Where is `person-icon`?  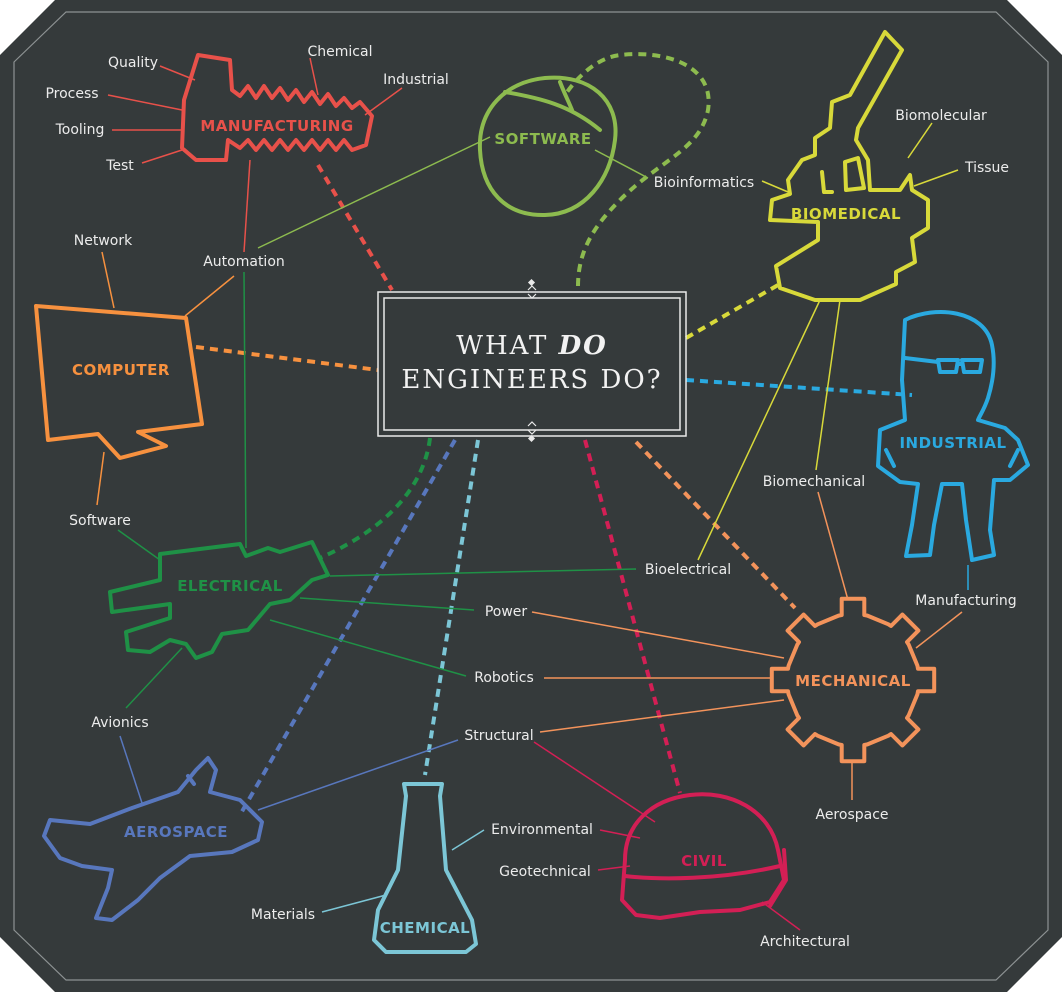
person-icon is located at coordinates (953, 436).